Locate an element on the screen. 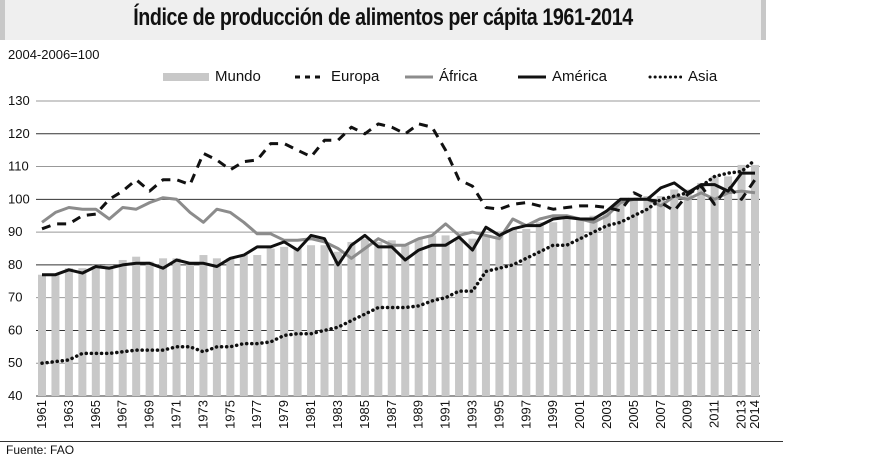  x-tick-label: 1973 is located at coordinates (202, 414).